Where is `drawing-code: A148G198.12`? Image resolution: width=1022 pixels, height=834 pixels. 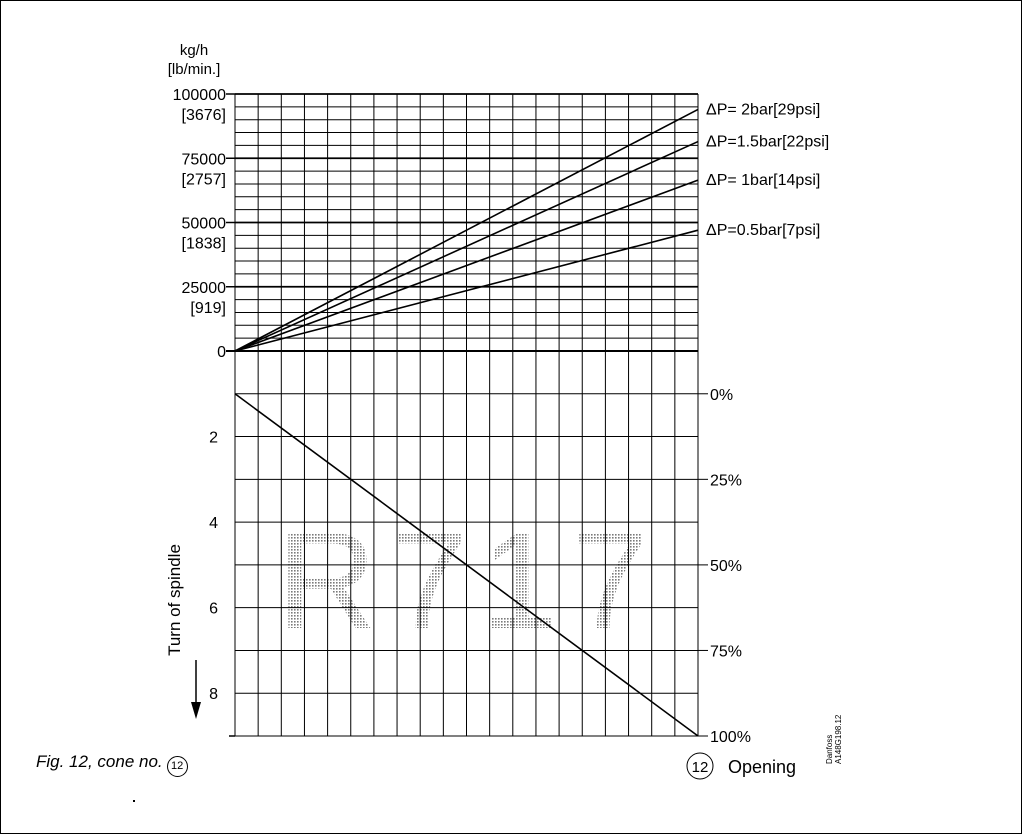
drawing-code: A148G198.12 is located at coordinates (838, 739).